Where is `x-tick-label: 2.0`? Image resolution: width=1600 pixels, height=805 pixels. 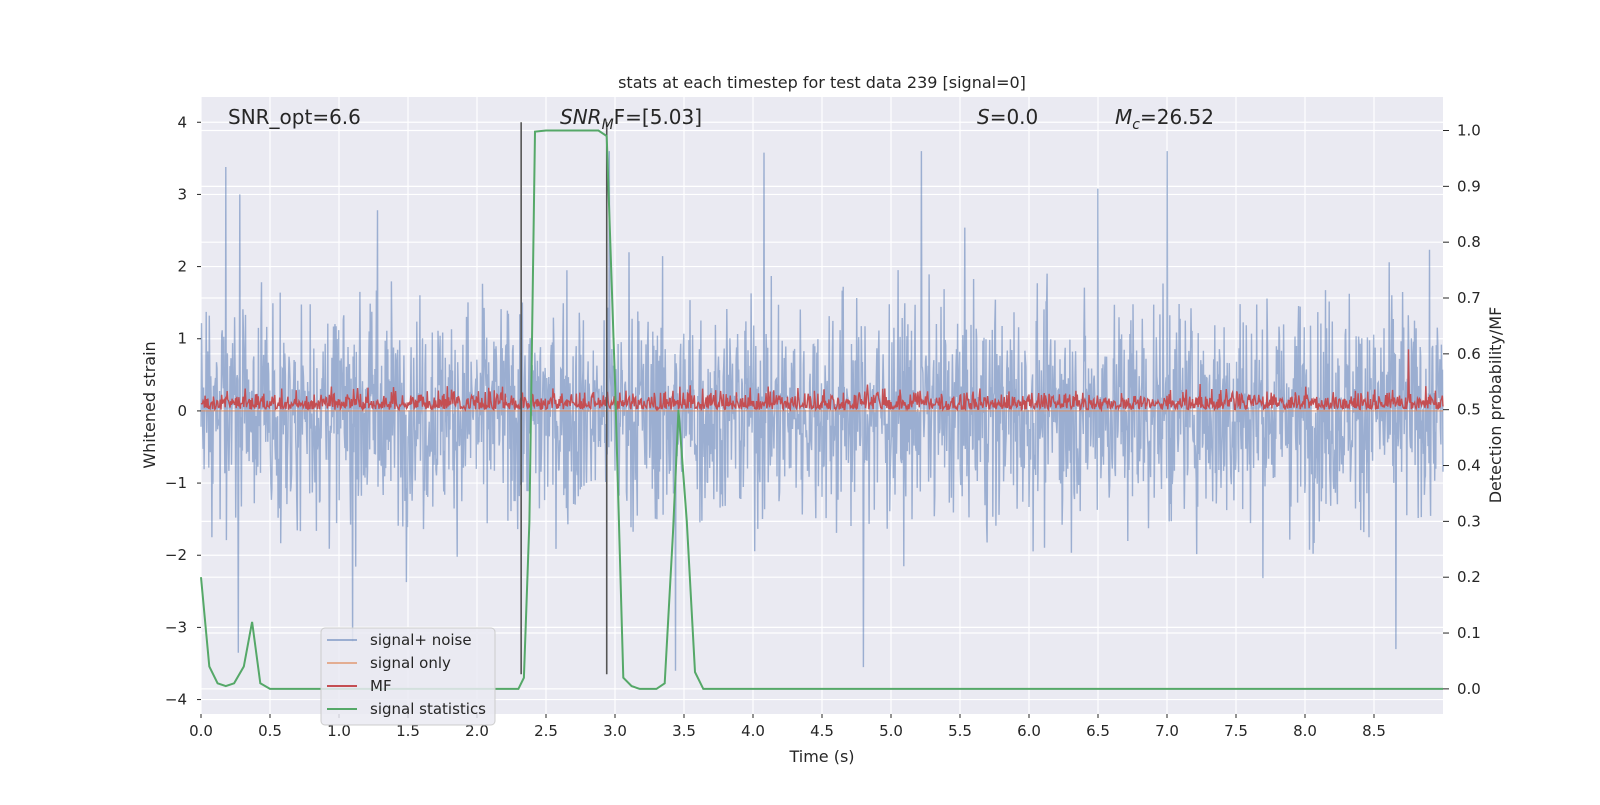 x-tick-label: 2.0 is located at coordinates (477, 731).